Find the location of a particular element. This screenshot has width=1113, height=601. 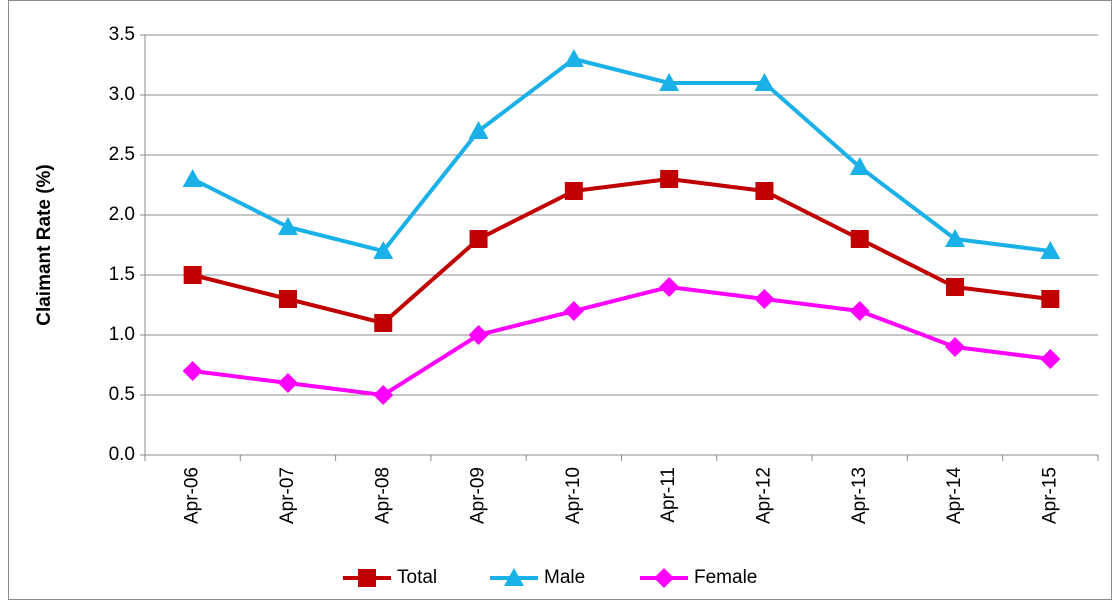

x-tick-label: Apr-15 is located at coordinates (1049, 495).